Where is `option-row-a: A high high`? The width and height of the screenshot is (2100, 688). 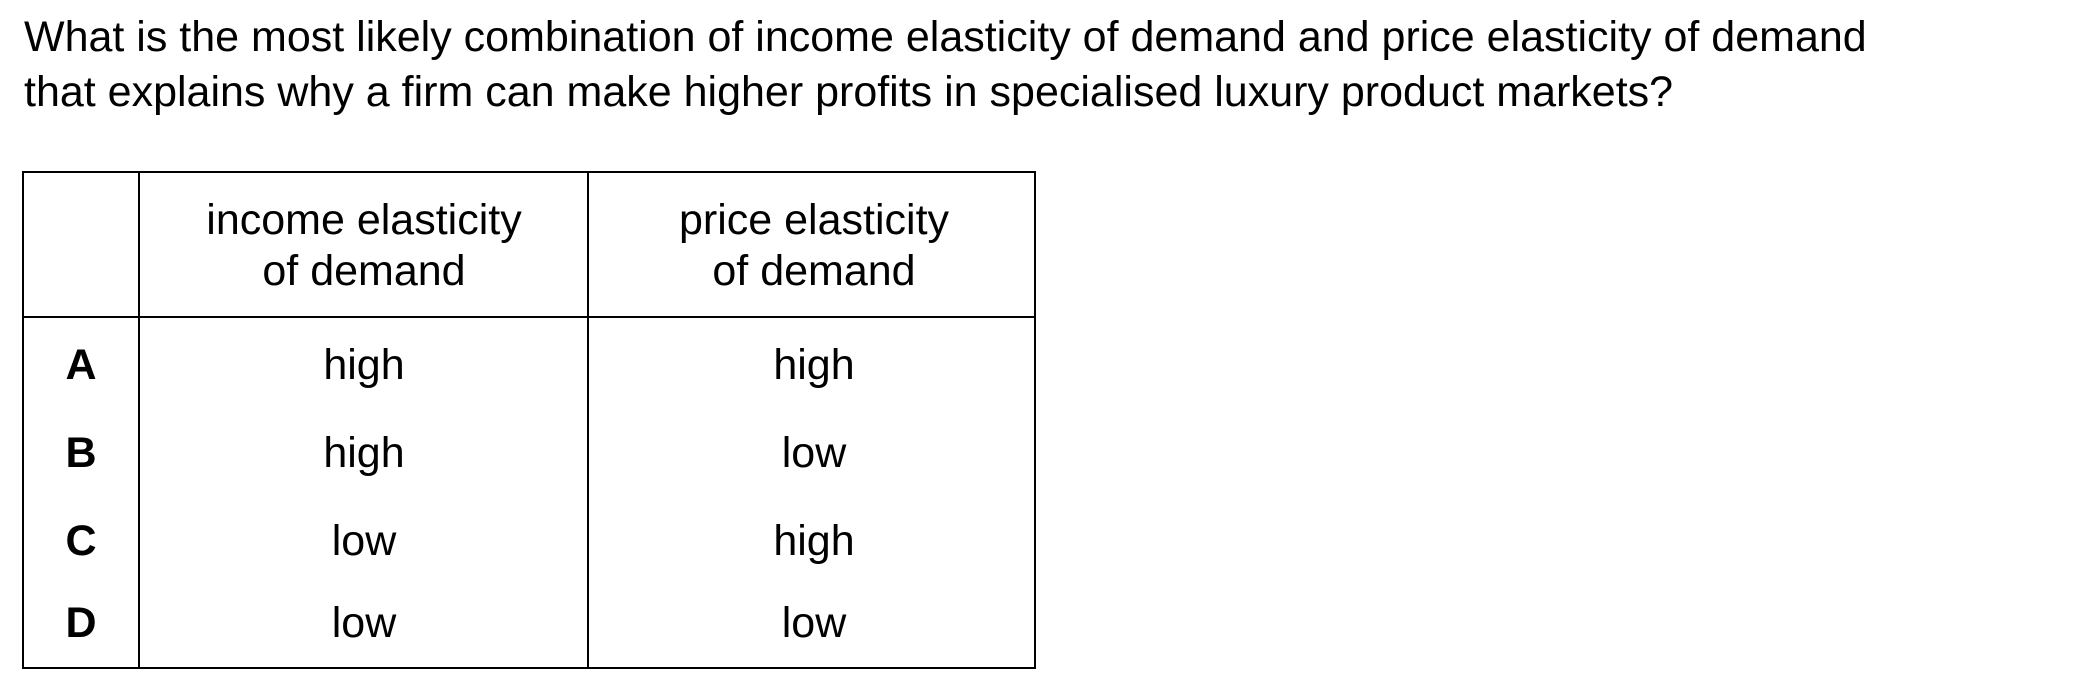
option-row-a: A high high is located at coordinates (529, 365).